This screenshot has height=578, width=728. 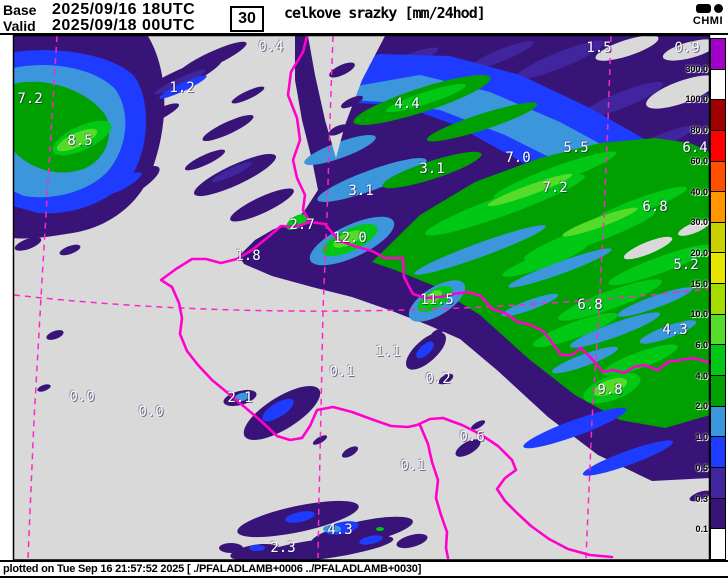 I want to click on forecast-step-box: 30, so click(x=247, y=19).